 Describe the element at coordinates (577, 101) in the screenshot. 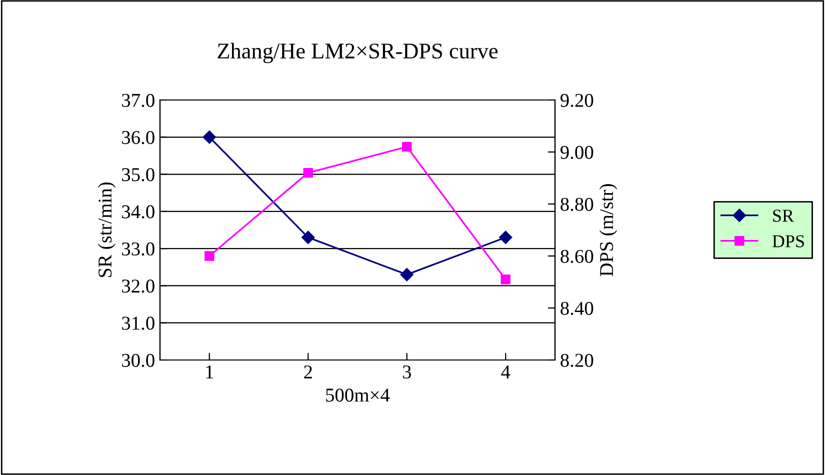

I see `y2-tick-label: 9.20` at that location.